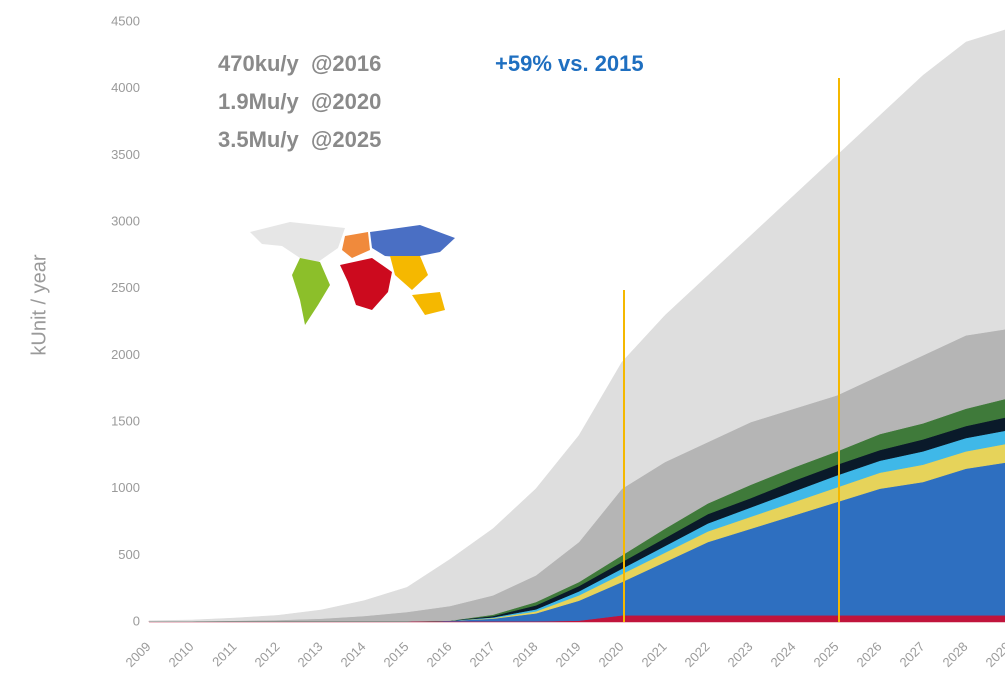 The image size is (1005, 697). What do you see at coordinates (125, 220) in the screenshot?
I see `y-tick-label: 3000` at bounding box center [125, 220].